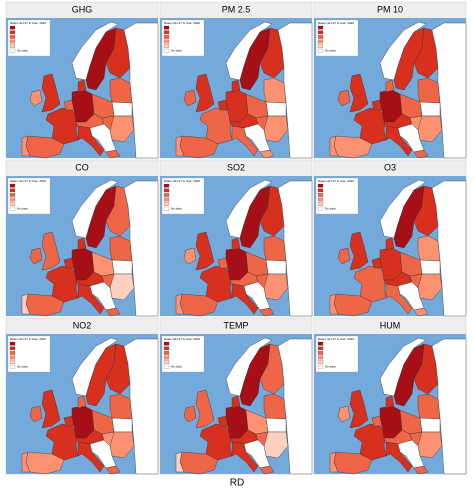 The image size is (474, 492). I want to click on map-panel: GHG Rates: EU-27 & Year: 2020 No data, so click(82, 80).